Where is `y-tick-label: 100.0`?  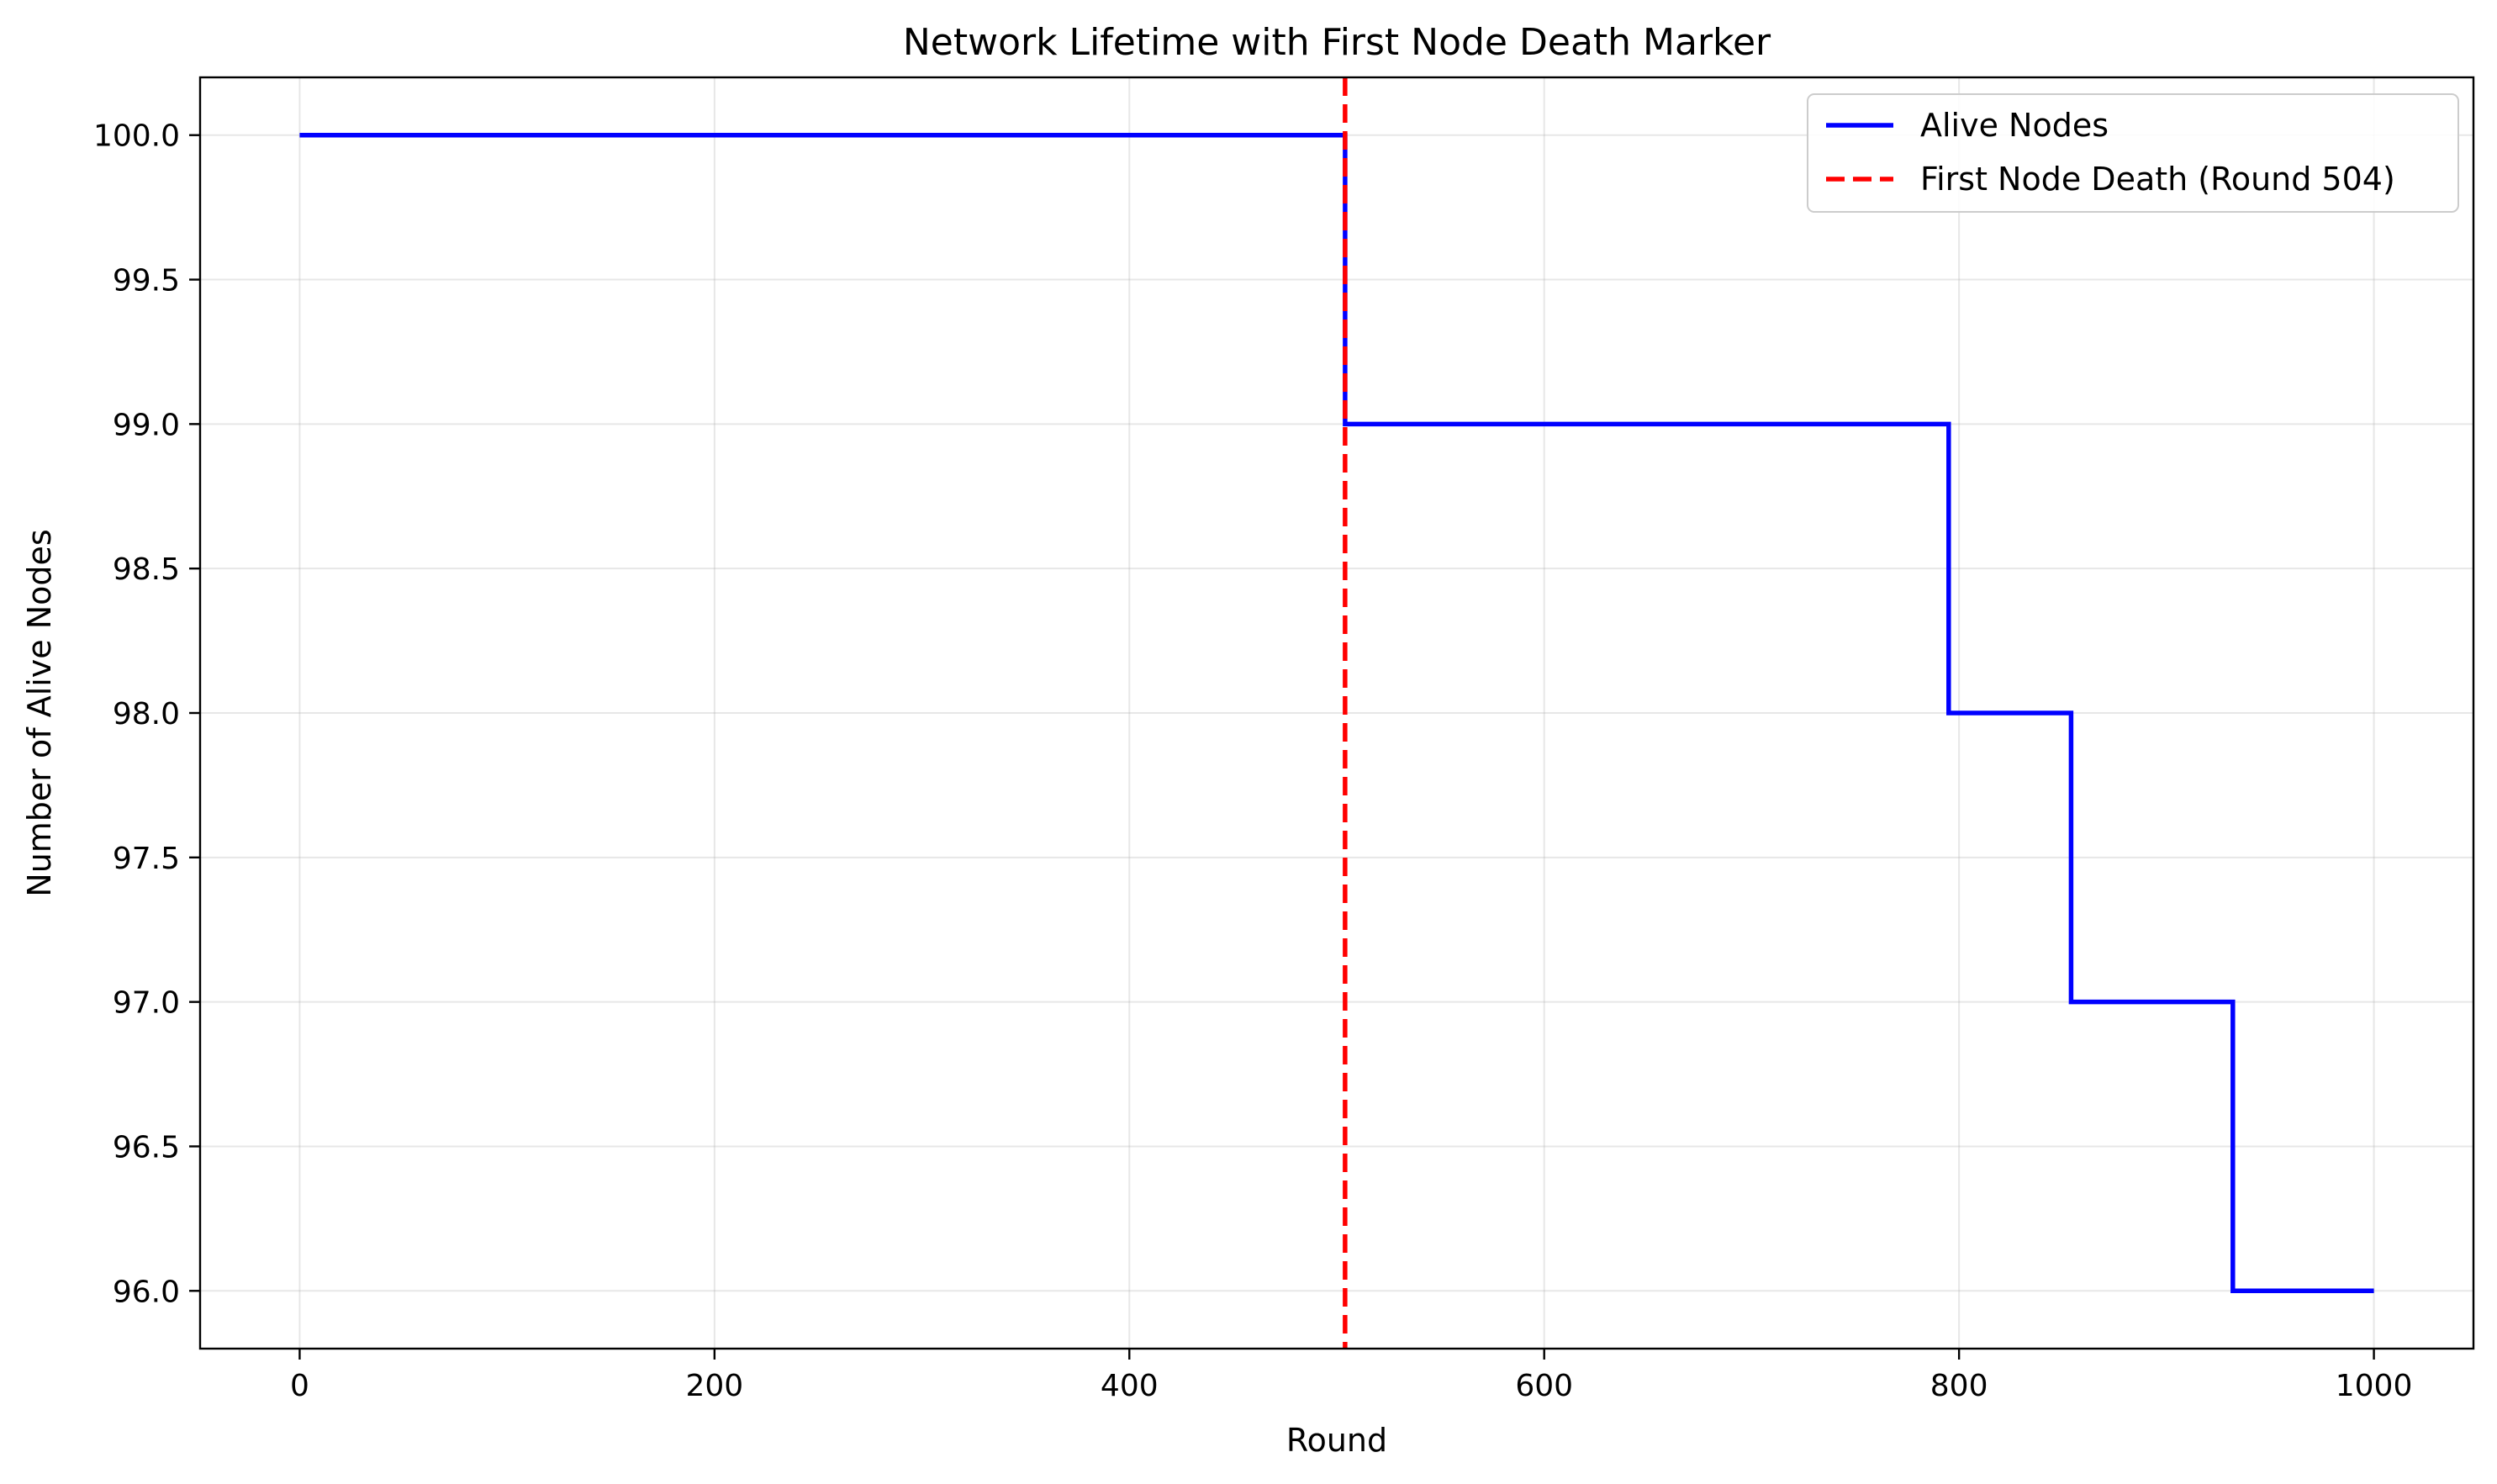
y-tick-label: 100.0 is located at coordinates (136, 136).